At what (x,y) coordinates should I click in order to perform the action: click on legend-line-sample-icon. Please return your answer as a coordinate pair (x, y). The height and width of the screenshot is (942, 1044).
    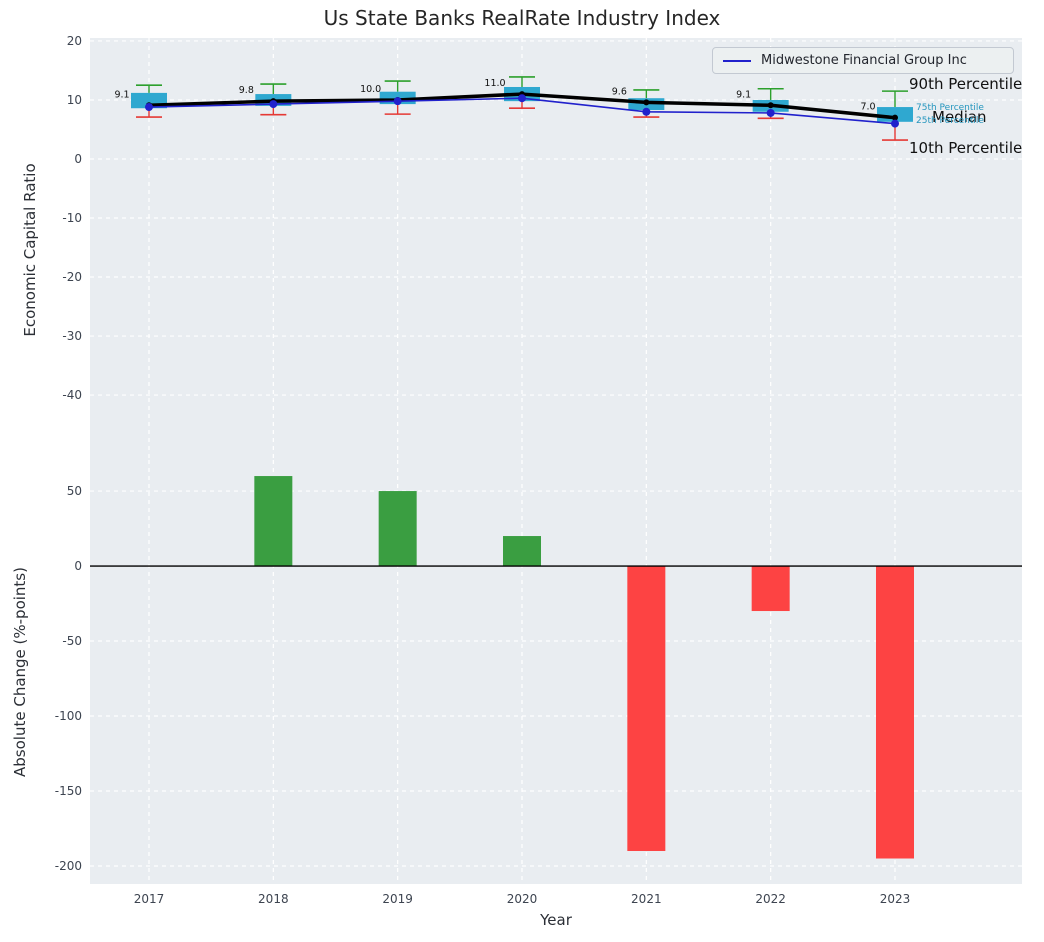
    Looking at the image, I should click on (737, 60).